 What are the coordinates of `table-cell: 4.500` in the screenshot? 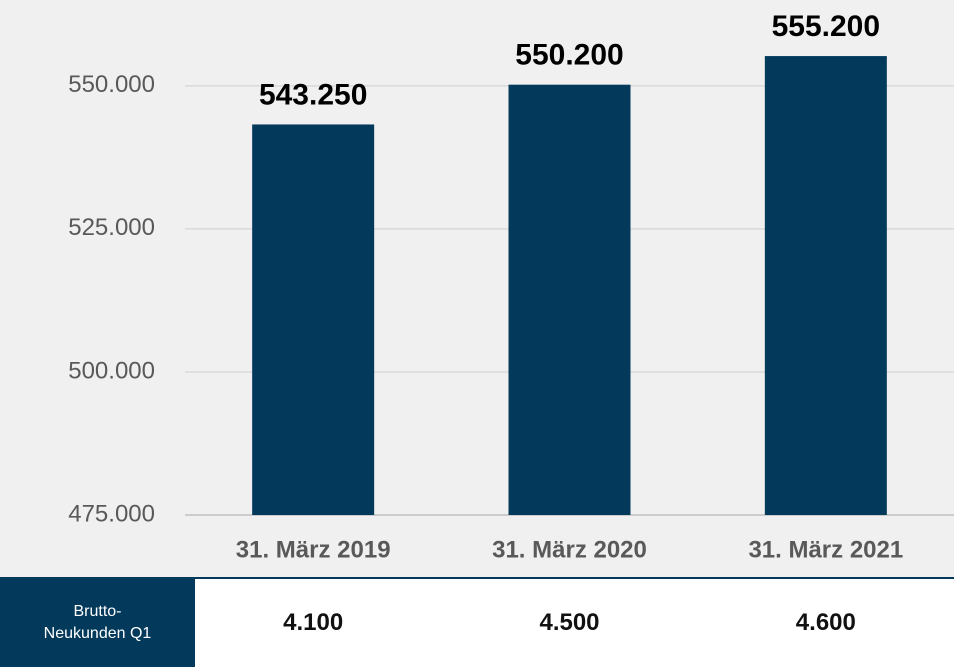 It's located at (569, 622).